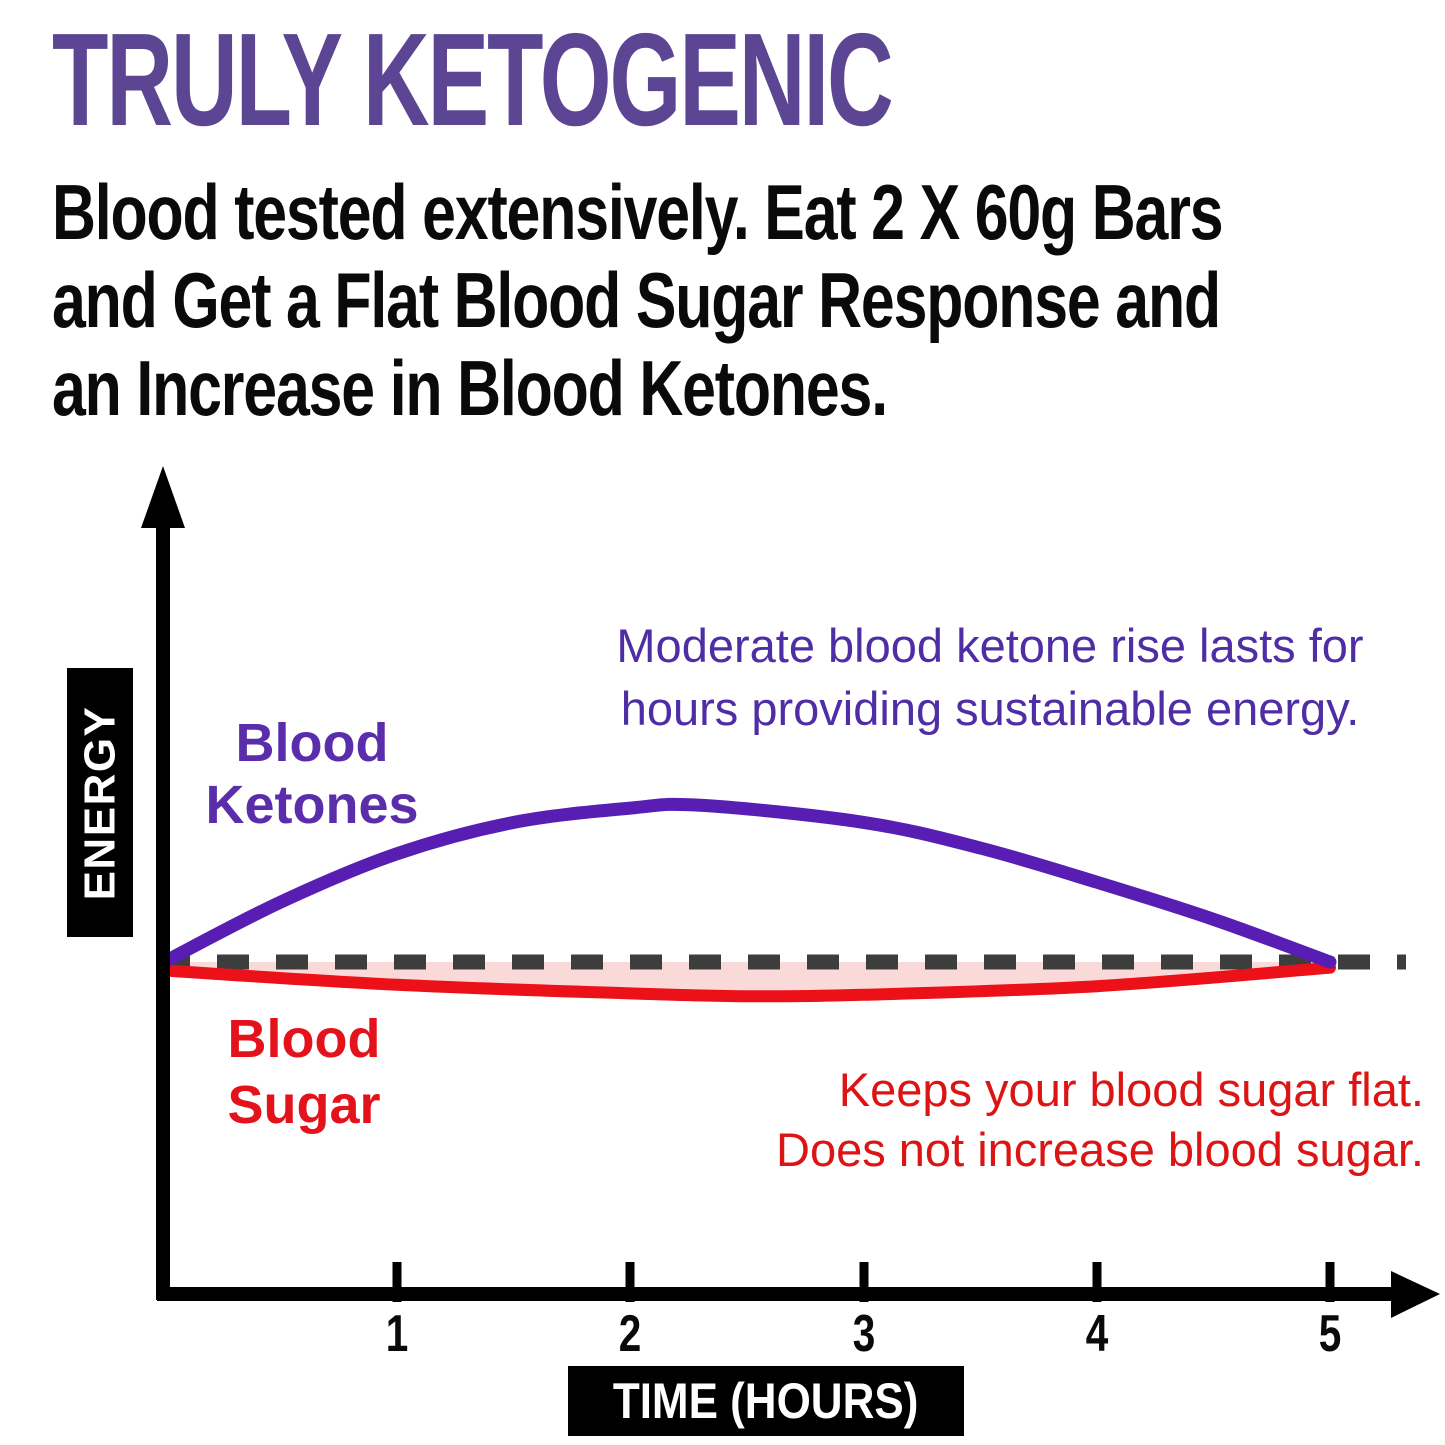 This screenshot has height=1445, width=1445. Describe the element at coordinates (1100, 1149) in the screenshot. I see `sugar-annotation-line-2: Does not increase blood sugar.` at that location.